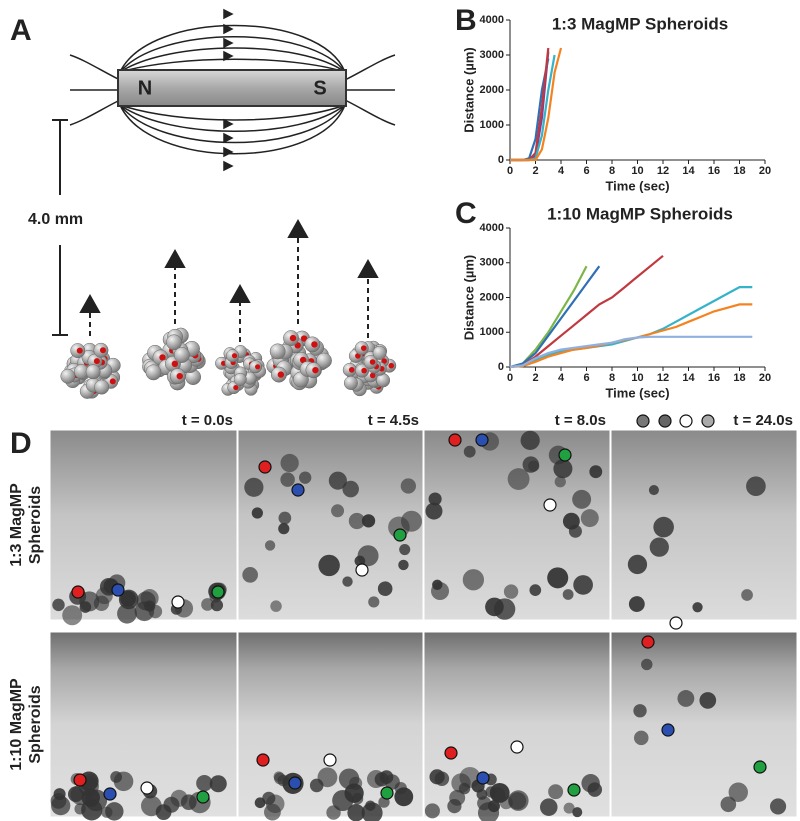 Image resolution: width=800 pixels, height=821 pixels. What do you see at coordinates (232, 90) in the screenshot?
I see `field-lines` at bounding box center [232, 90].